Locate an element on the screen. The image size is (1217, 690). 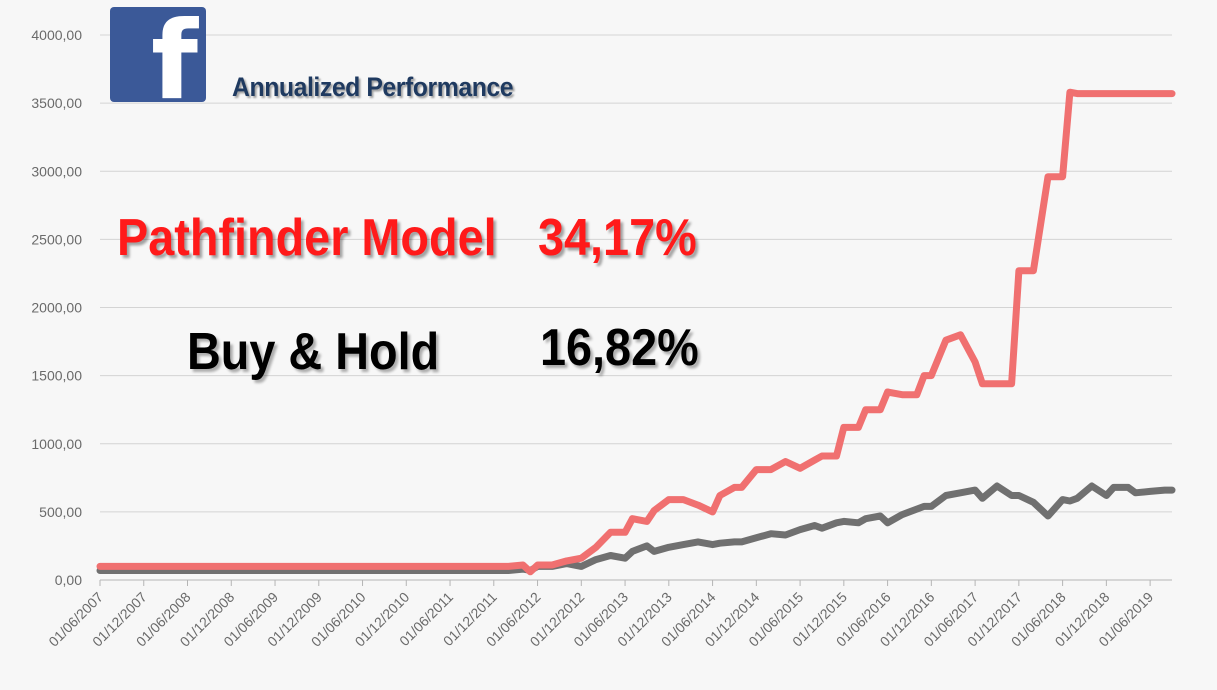
y-tick-label: 1000,00 is located at coordinates (56, 444).